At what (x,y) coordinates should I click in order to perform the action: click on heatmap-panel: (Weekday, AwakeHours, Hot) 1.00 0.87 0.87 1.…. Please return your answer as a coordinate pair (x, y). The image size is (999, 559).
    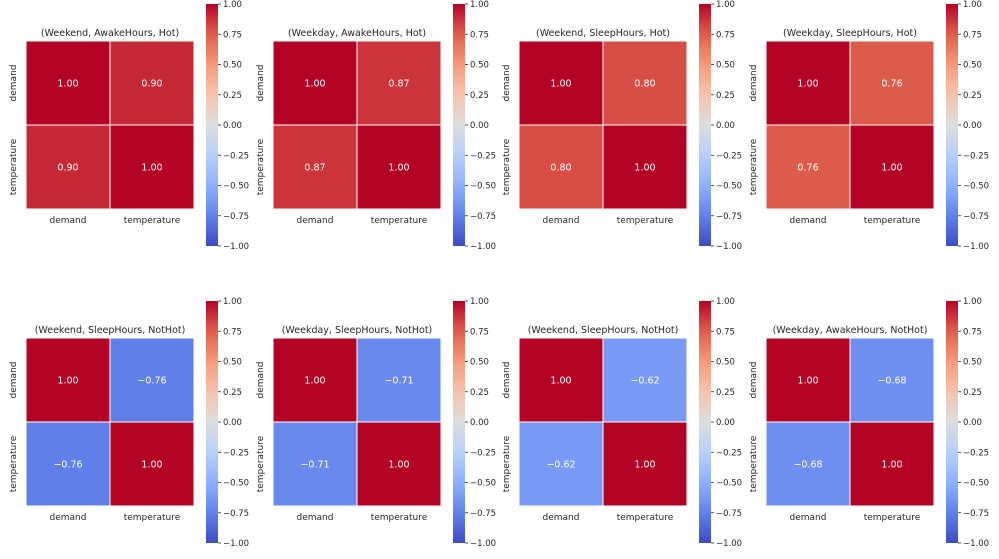
    Looking at the image, I should click on (376, 126).